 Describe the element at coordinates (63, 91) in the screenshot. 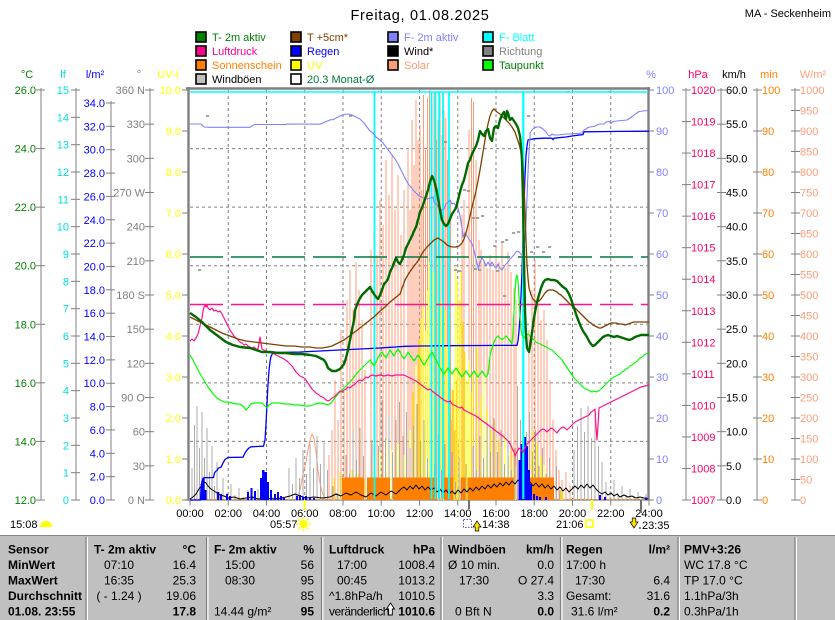

I see `svg-text: 15` at that location.